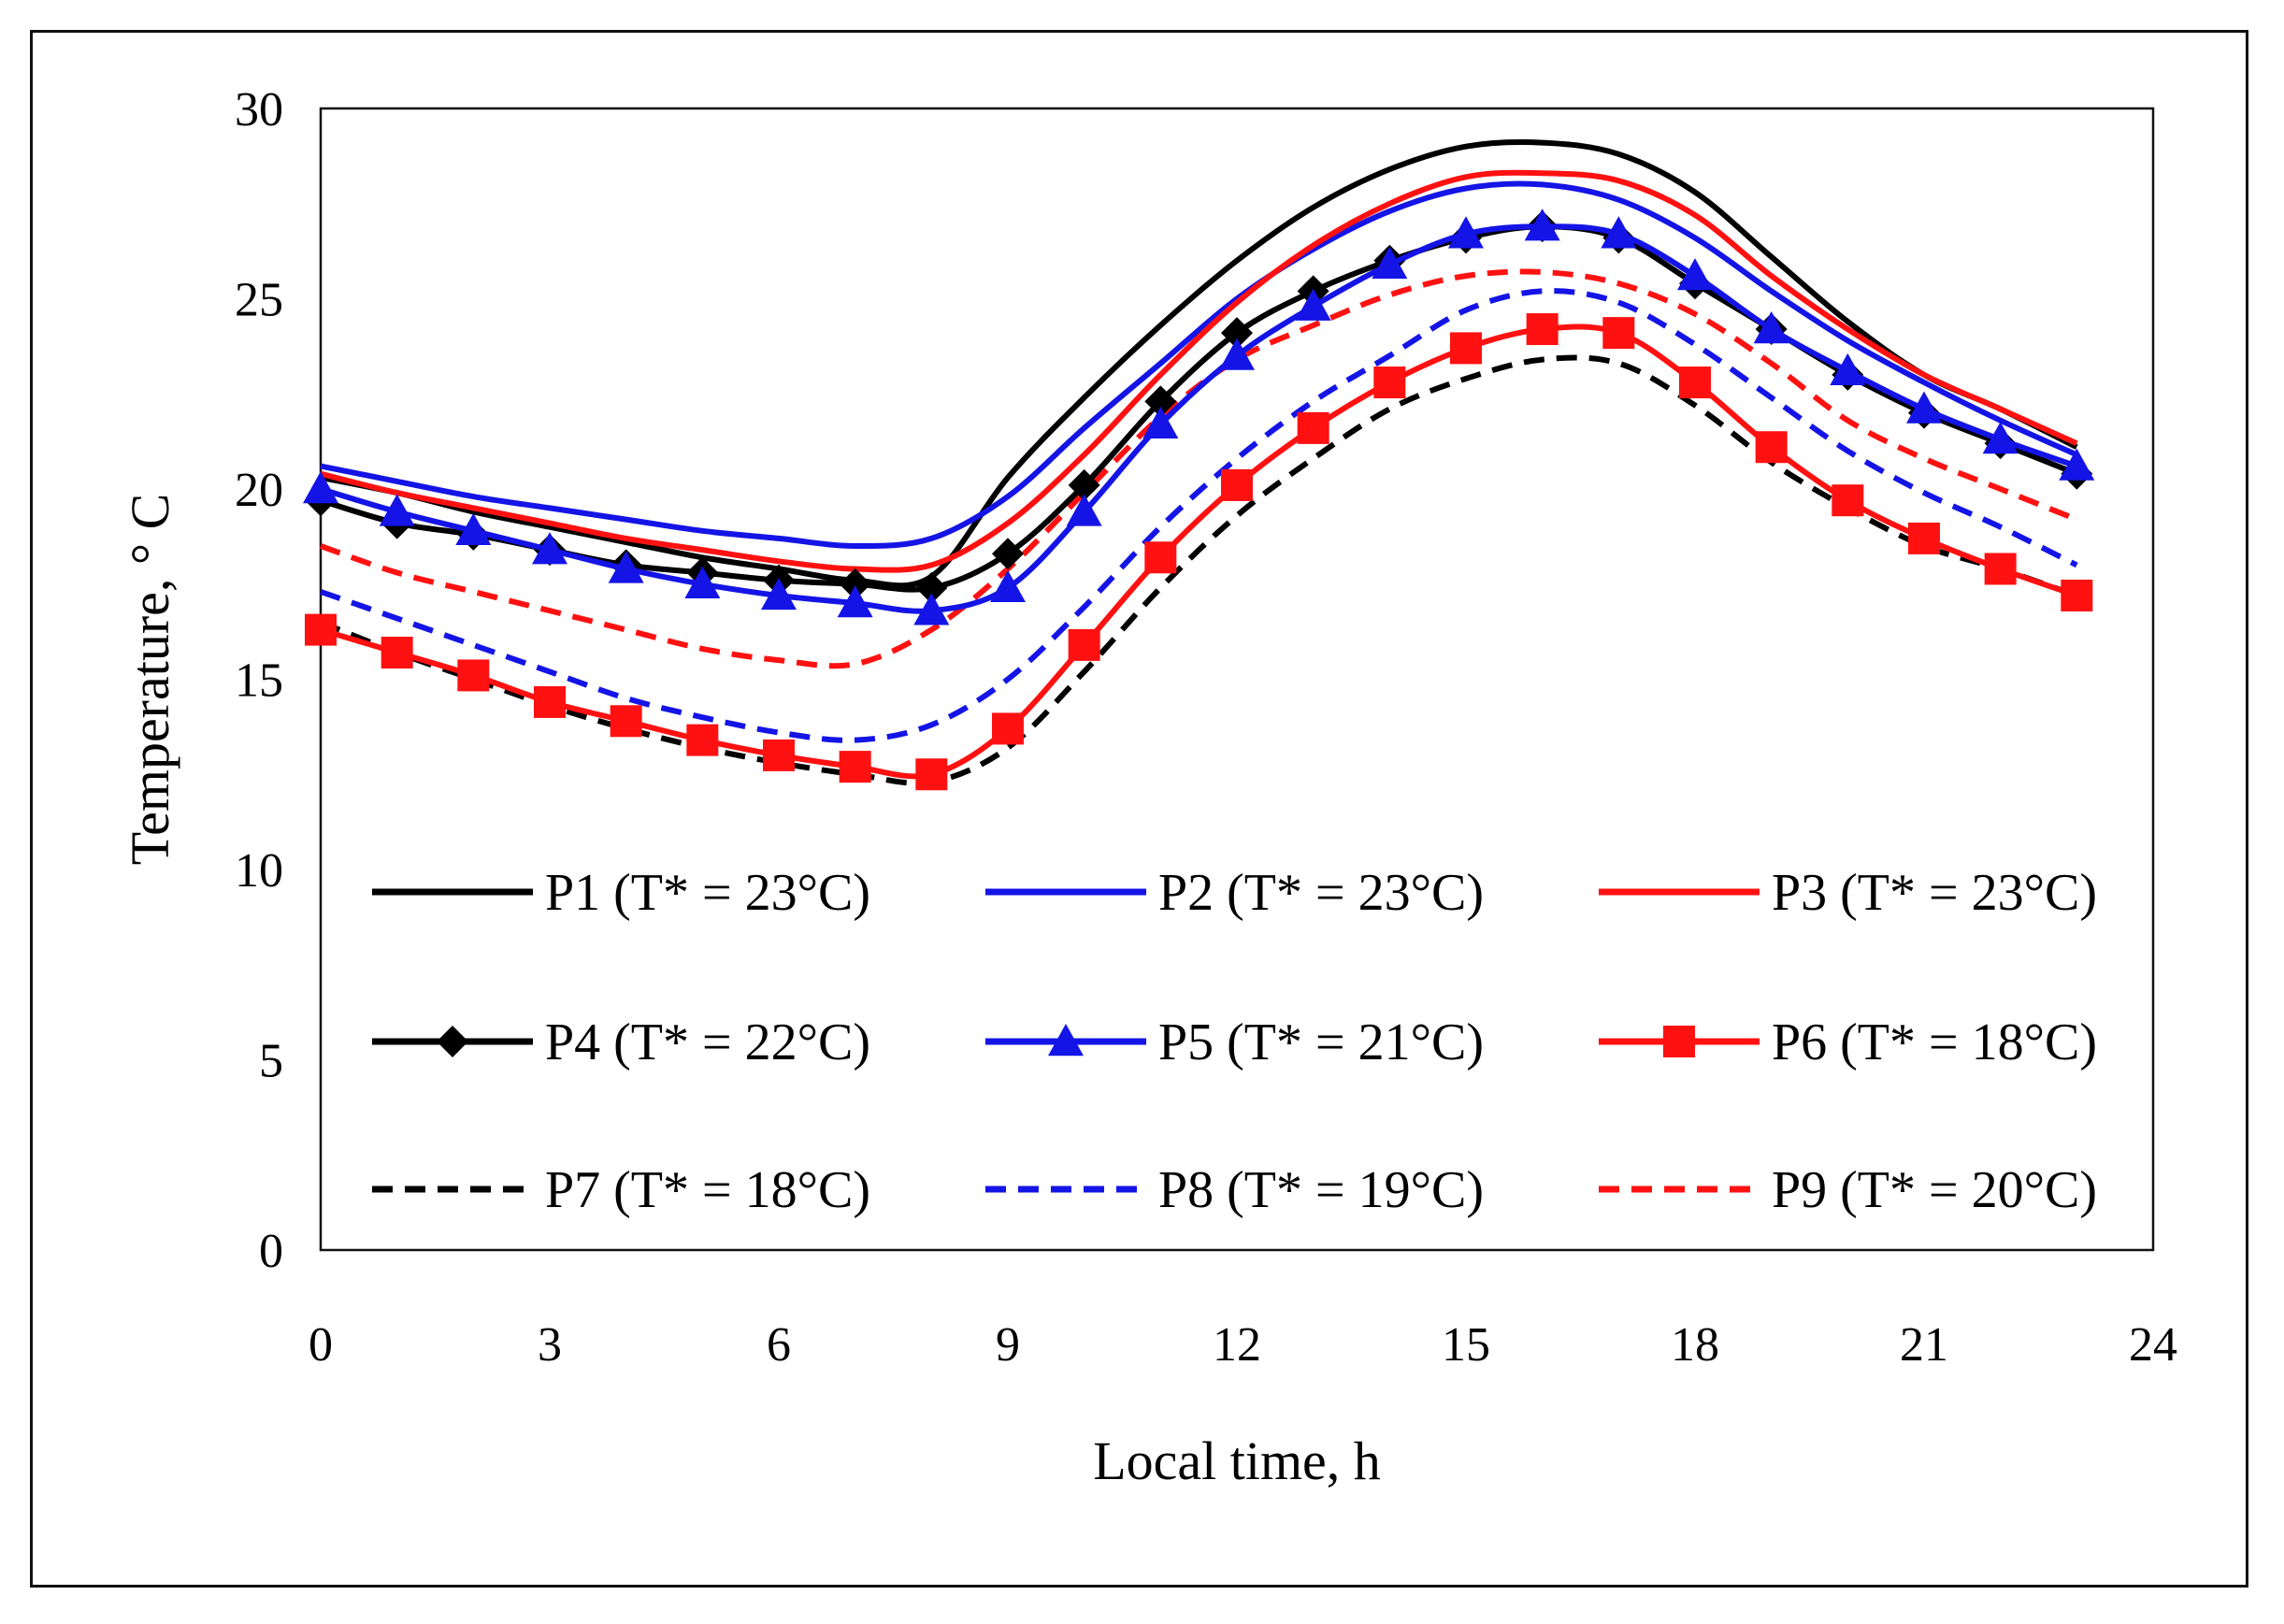  I want to click on x-tick-label: 24, so click(2153, 1345).